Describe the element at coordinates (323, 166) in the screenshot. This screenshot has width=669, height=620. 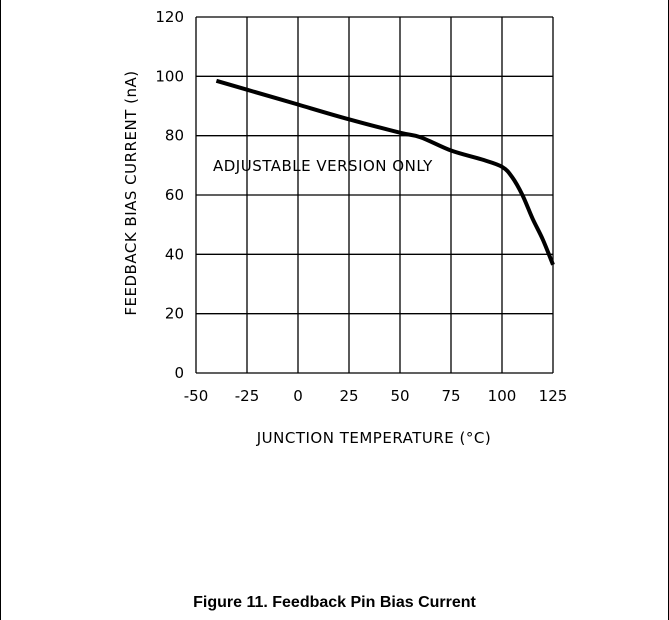
I see `annotation-label: ADJUSTABLE VERSION ONLY` at that location.